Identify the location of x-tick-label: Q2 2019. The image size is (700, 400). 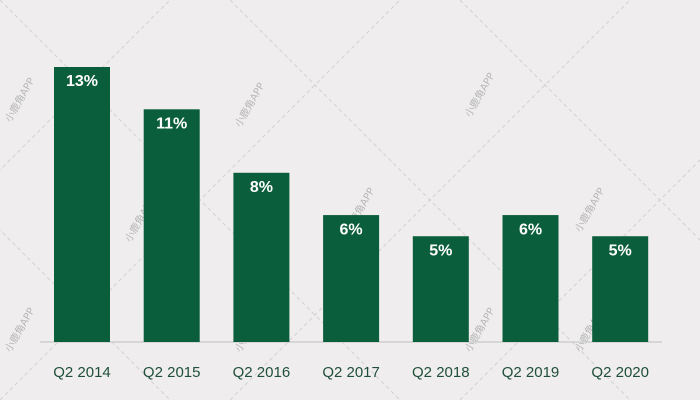
(531, 372).